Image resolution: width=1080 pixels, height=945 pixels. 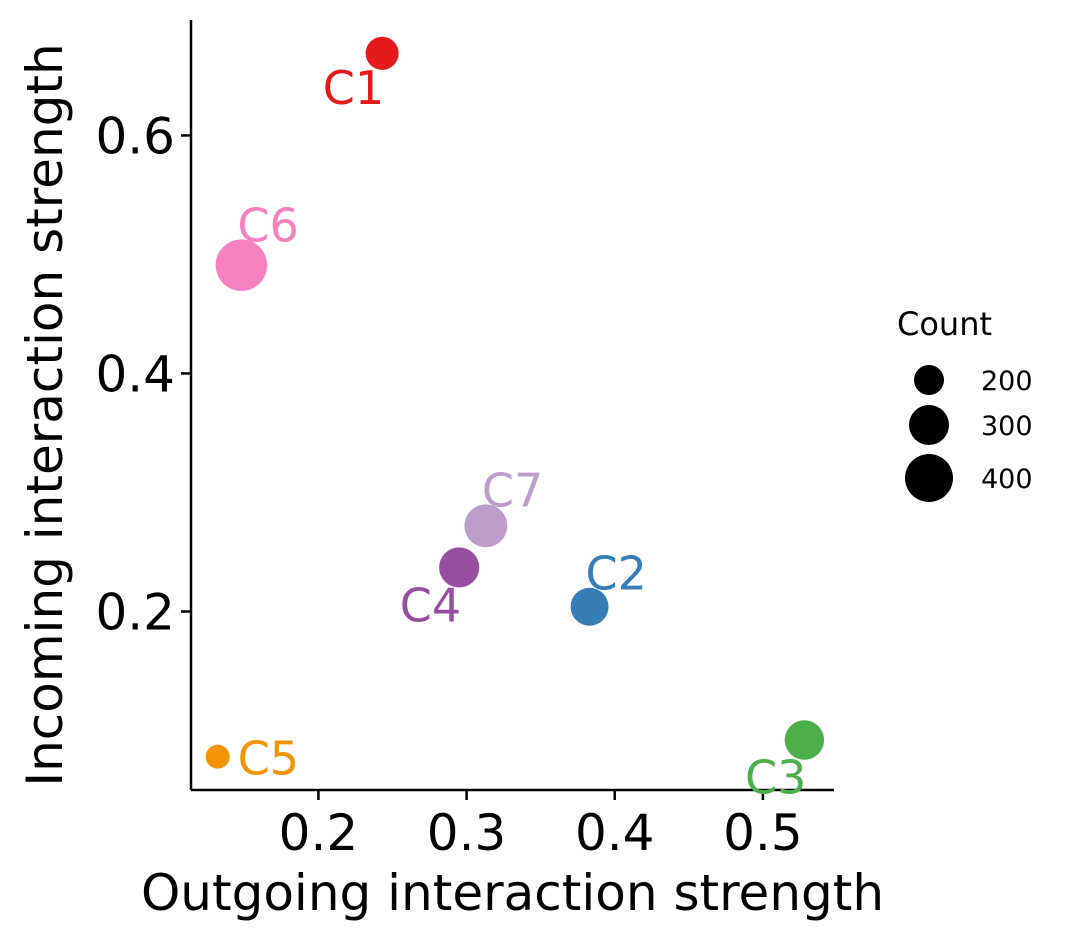 I want to click on point-label-c5: C5, so click(x=268, y=759).